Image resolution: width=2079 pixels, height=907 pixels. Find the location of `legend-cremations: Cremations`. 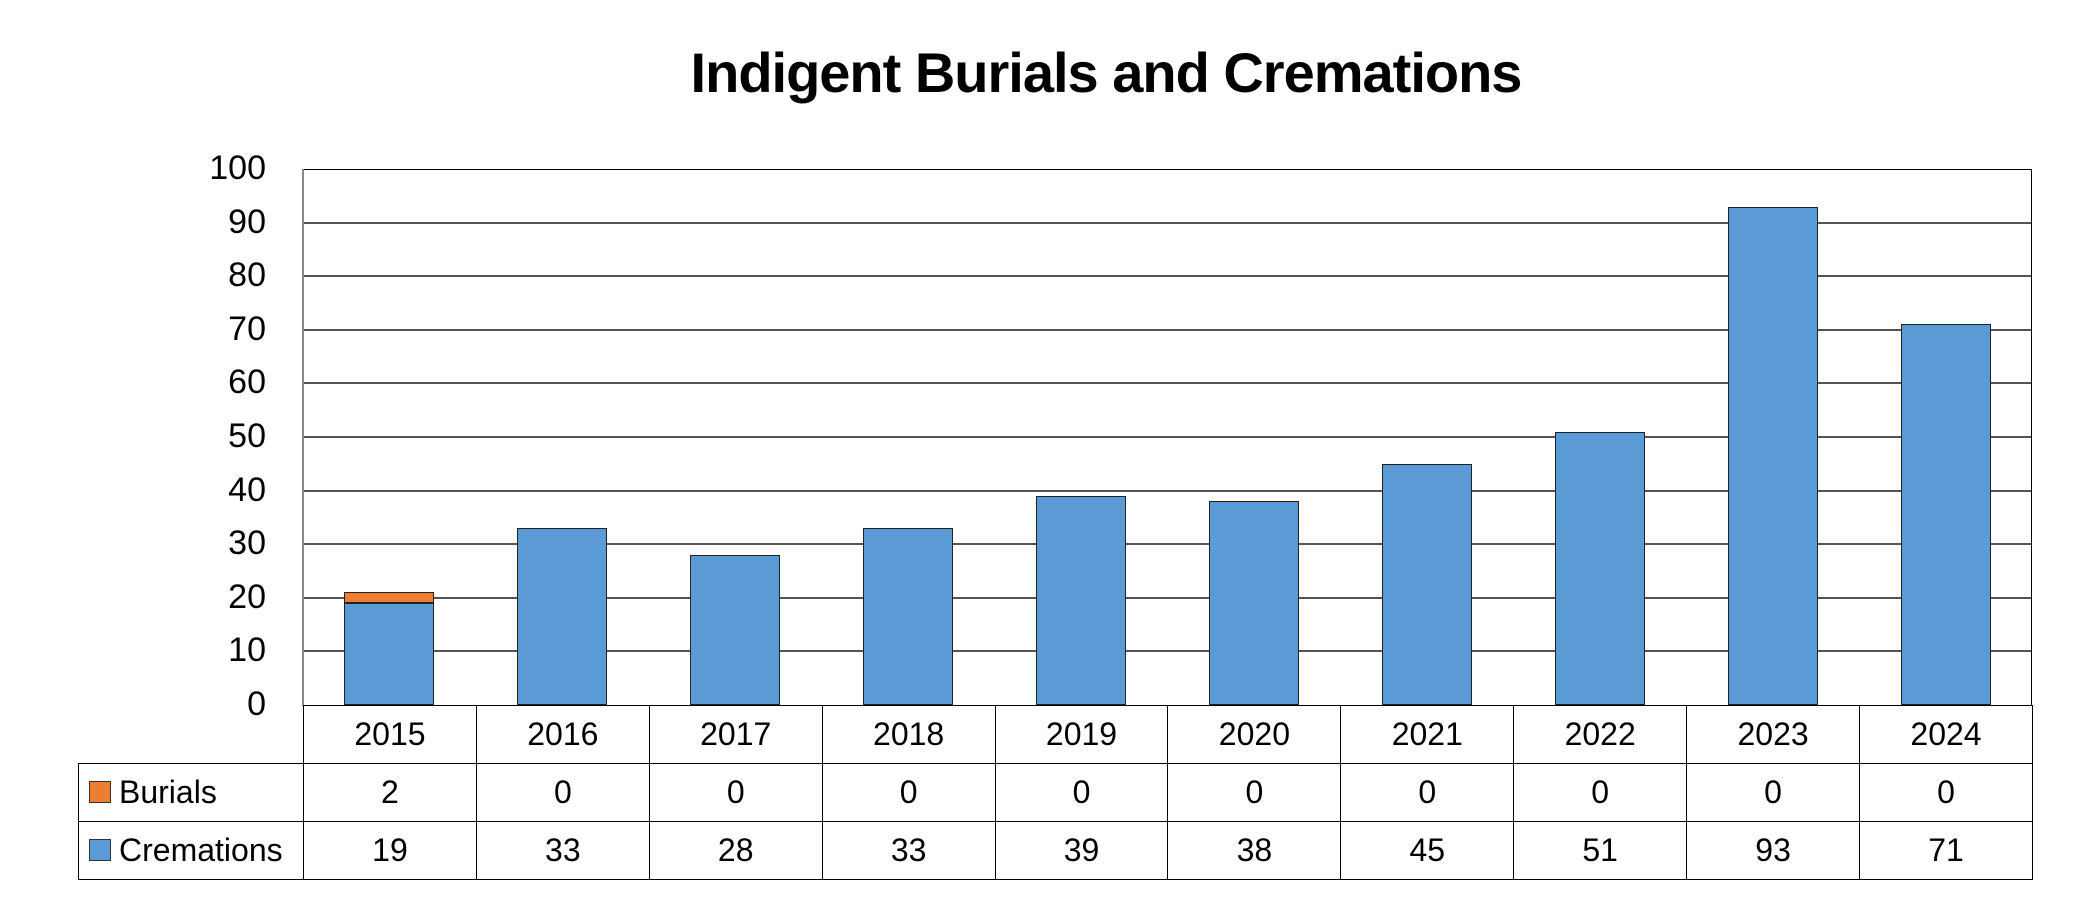

legend-cremations: Cremations is located at coordinates (191, 850).